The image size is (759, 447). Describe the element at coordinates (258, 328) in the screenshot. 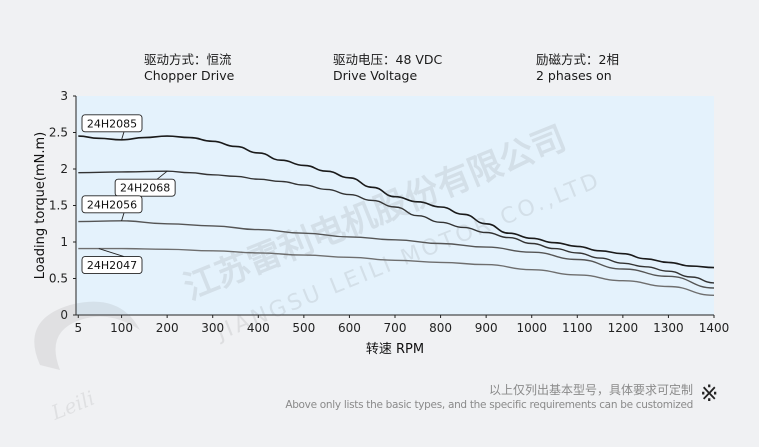

I see `x-tick-label: 400` at that location.